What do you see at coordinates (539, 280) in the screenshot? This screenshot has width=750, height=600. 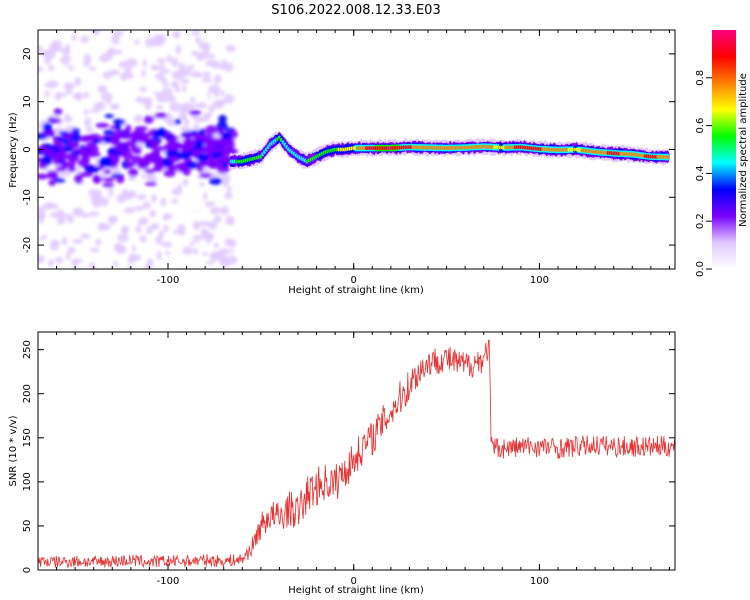 I see `spectrogram-xtick-label: 100` at bounding box center [539, 280].